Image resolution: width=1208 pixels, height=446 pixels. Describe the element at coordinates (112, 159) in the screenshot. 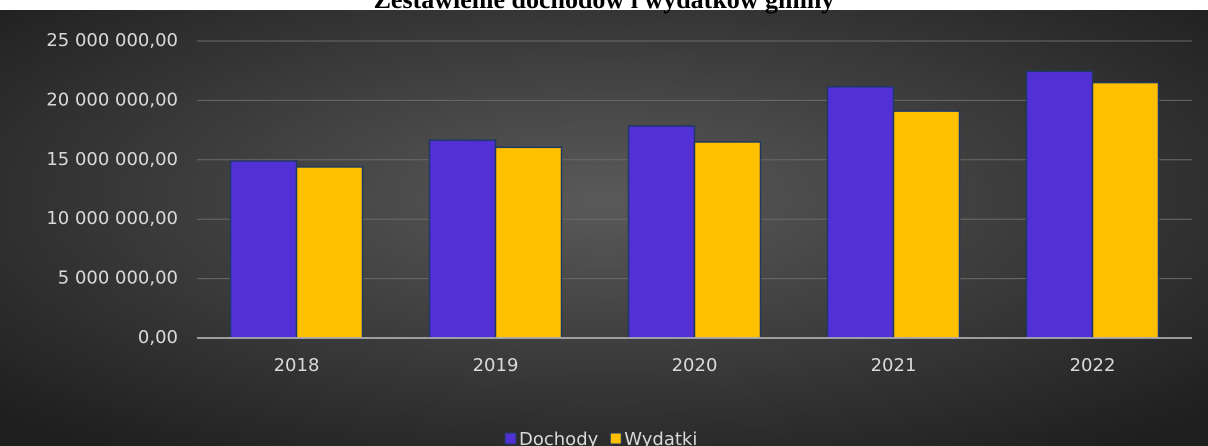

I see `y-tick-label: 15 000 000,00` at that location.